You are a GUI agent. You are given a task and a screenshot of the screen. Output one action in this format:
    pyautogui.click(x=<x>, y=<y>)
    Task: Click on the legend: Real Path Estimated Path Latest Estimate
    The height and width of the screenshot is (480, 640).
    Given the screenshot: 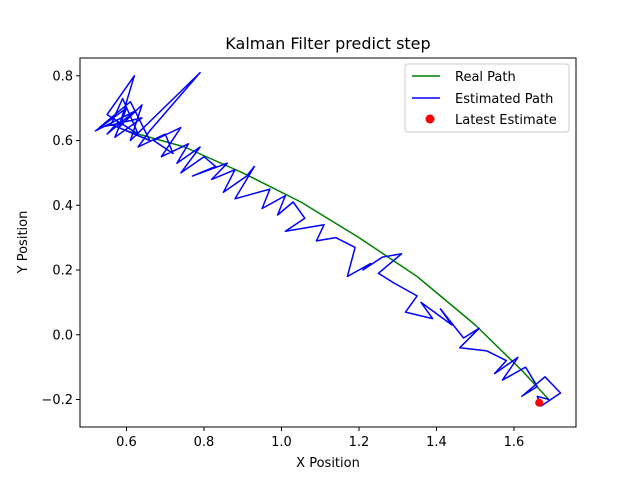 What is the action you would take?
    pyautogui.click(x=487, y=98)
    